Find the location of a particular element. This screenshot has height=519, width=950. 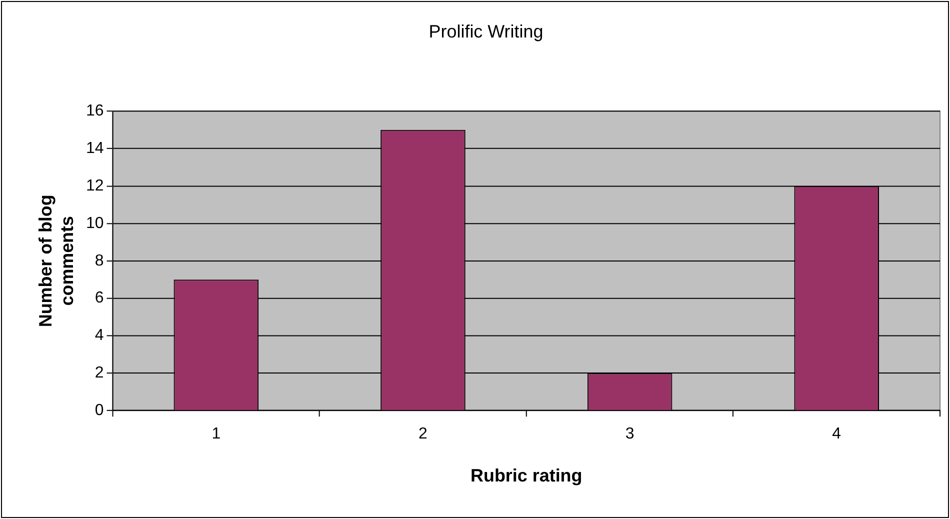

y-tick-label: 10 is located at coordinates (95, 223).